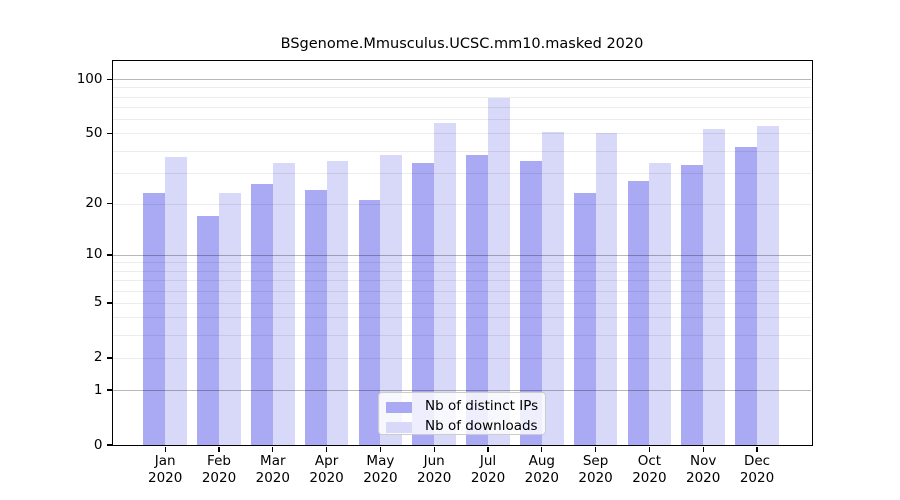 The width and height of the screenshot is (900, 500). What do you see at coordinates (176, 300) in the screenshot?
I see `bar-downloads-jan` at bounding box center [176, 300].